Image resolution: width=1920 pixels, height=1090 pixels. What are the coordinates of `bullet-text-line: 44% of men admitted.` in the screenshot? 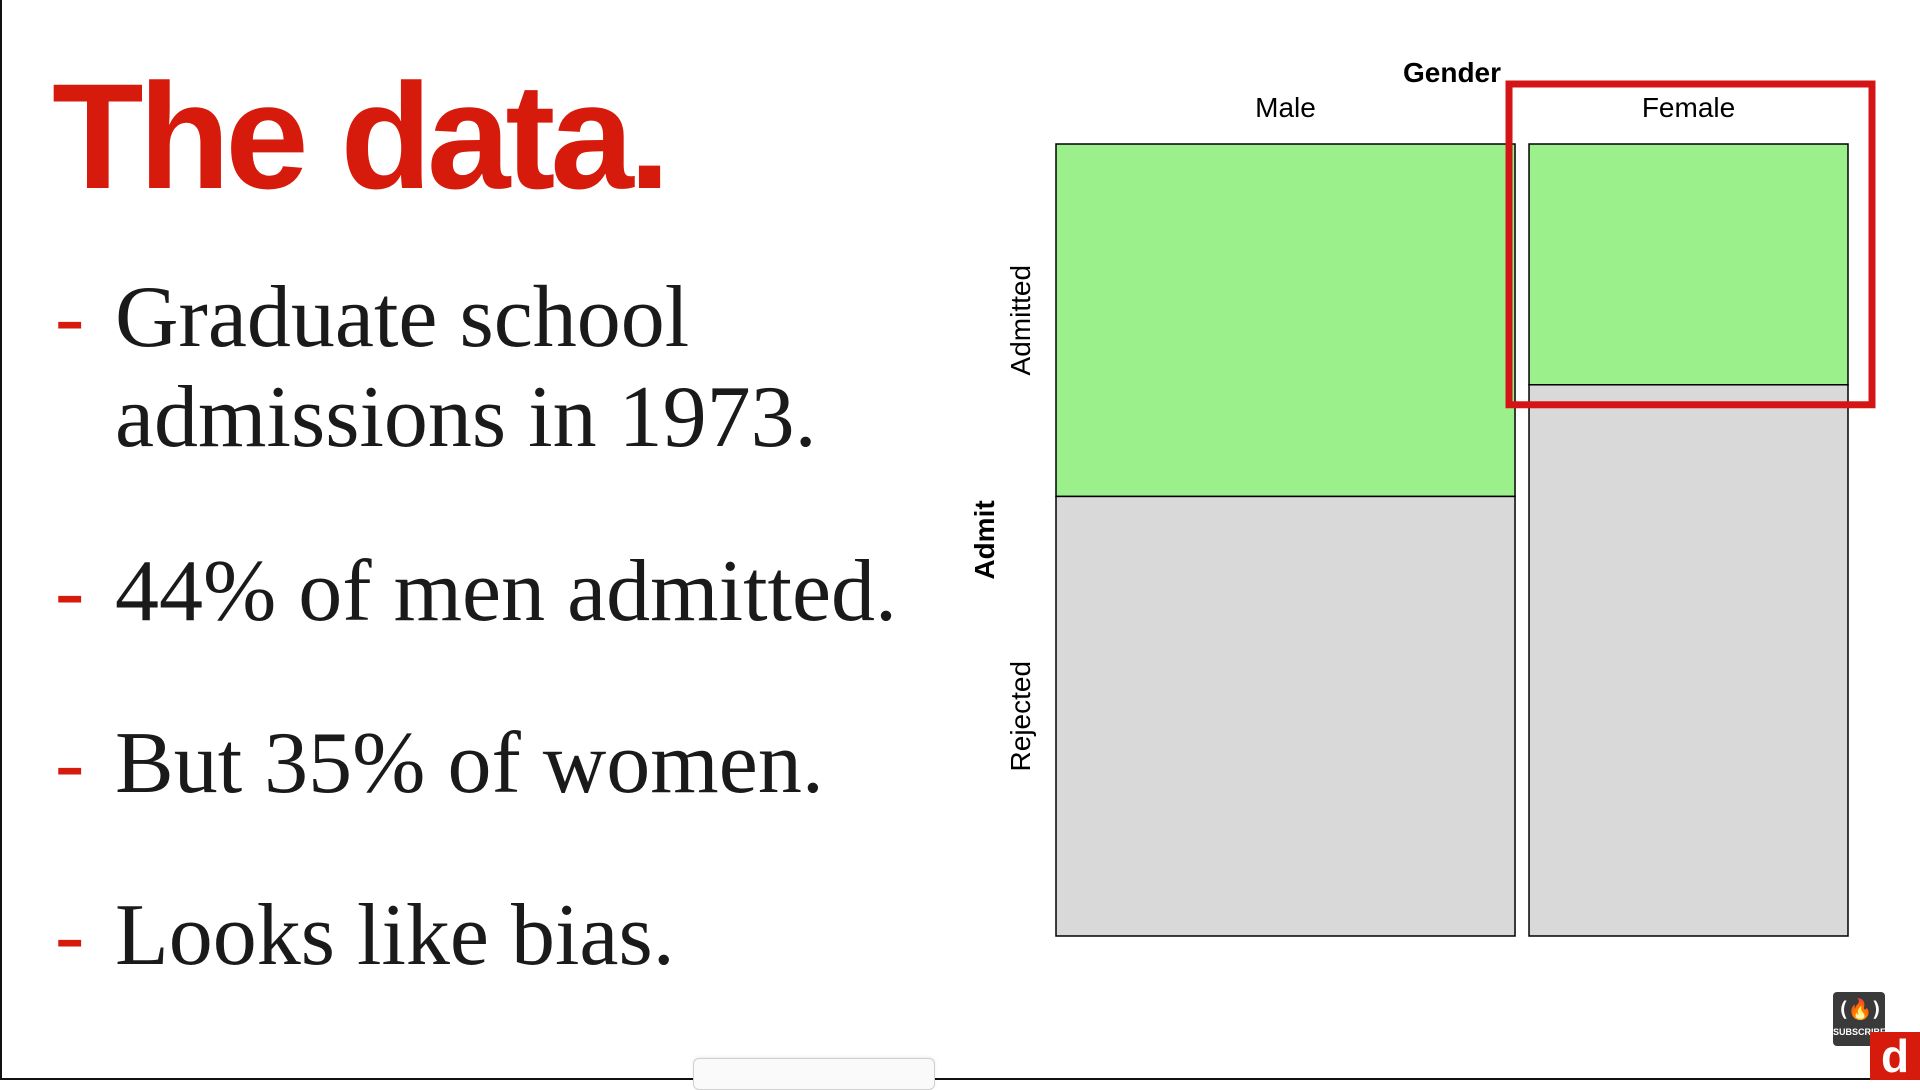 It's located at (506, 591).